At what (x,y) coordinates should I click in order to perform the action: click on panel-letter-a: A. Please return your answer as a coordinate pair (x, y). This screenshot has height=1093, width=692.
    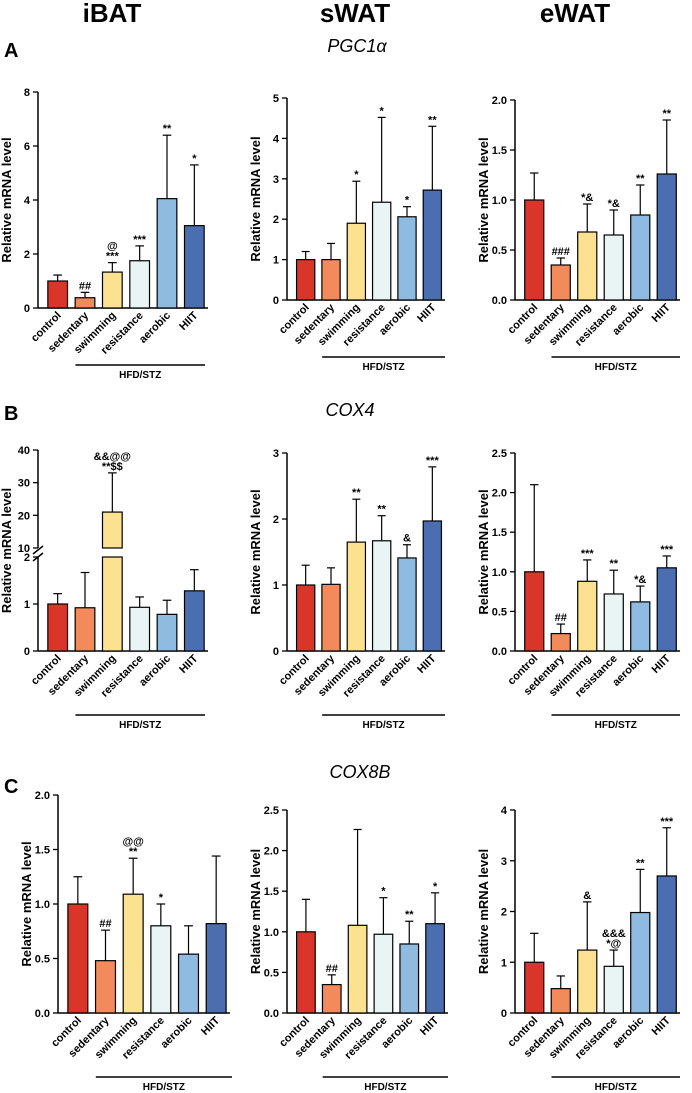
    Looking at the image, I should click on (11, 51).